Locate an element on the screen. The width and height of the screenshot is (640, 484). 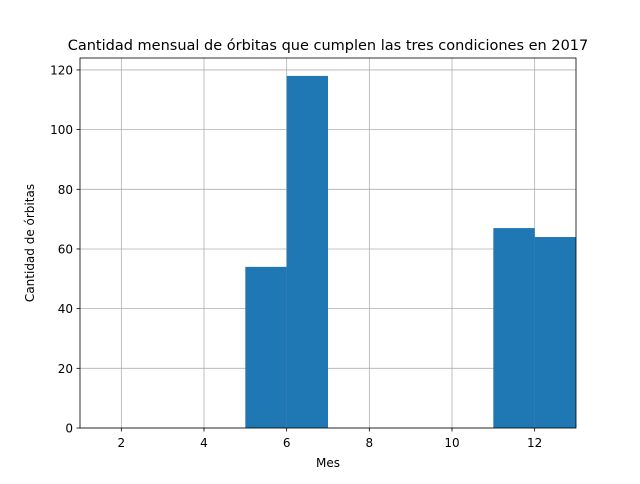
x-axis-label: Mes is located at coordinates (328, 463).